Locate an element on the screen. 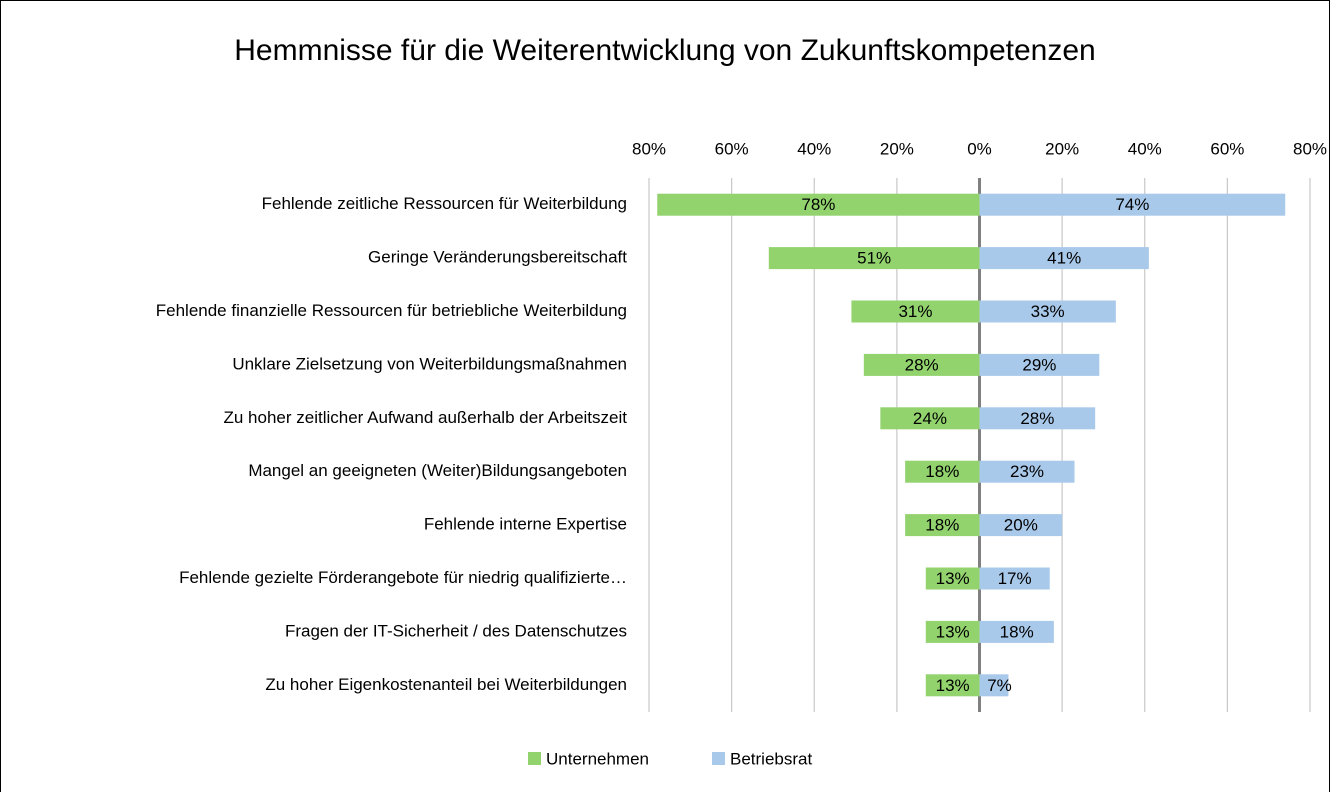 The height and width of the screenshot is (792, 1330). data-label: 41% is located at coordinates (1064, 258).